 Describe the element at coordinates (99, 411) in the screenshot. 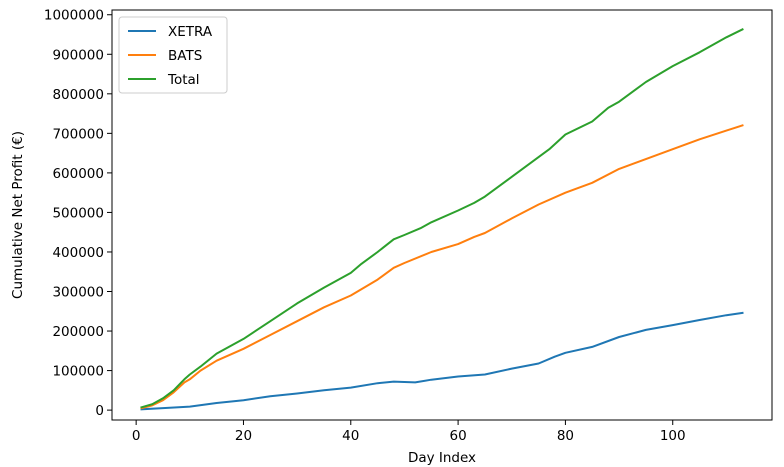

I see `y-tick-label: 0` at that location.